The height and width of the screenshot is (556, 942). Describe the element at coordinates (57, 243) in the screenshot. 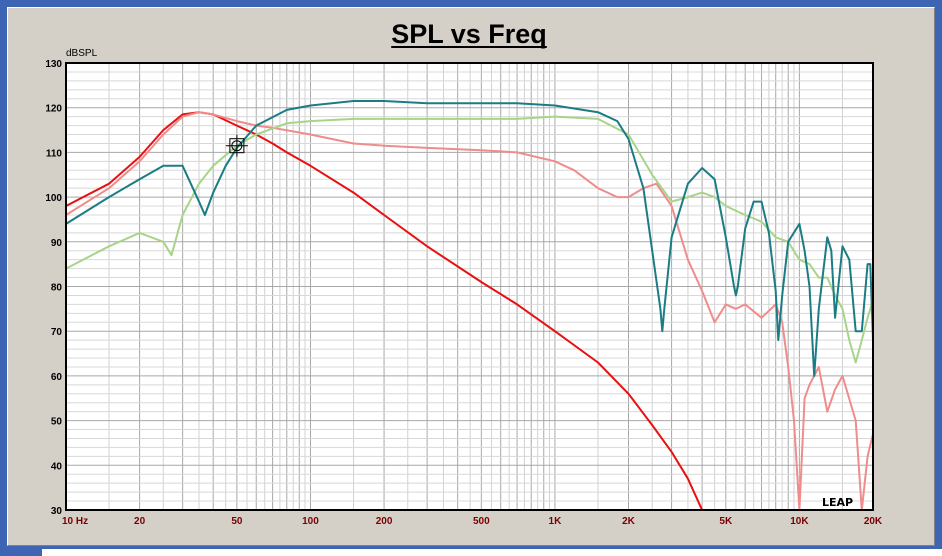

I see `y-tick-label: 90` at that location.